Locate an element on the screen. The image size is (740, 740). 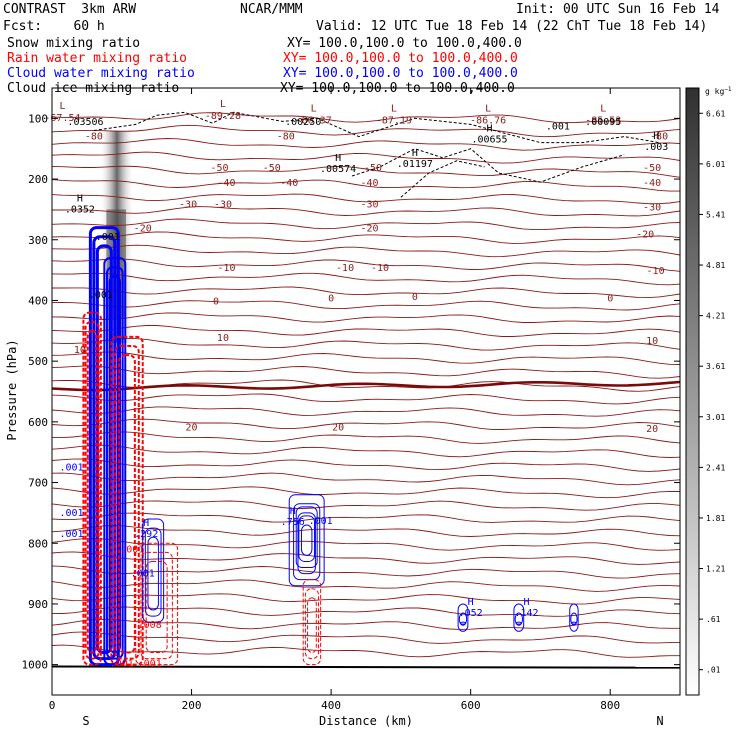
y-tick-label: 400 is located at coordinates (38, 300).